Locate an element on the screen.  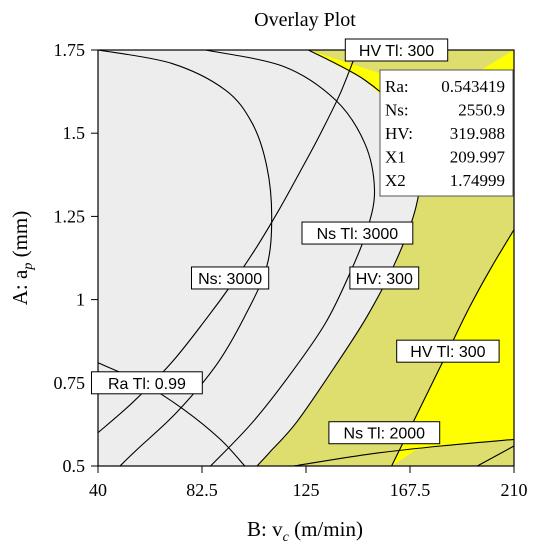
flag-value: 319.988 is located at coordinates (477, 133).